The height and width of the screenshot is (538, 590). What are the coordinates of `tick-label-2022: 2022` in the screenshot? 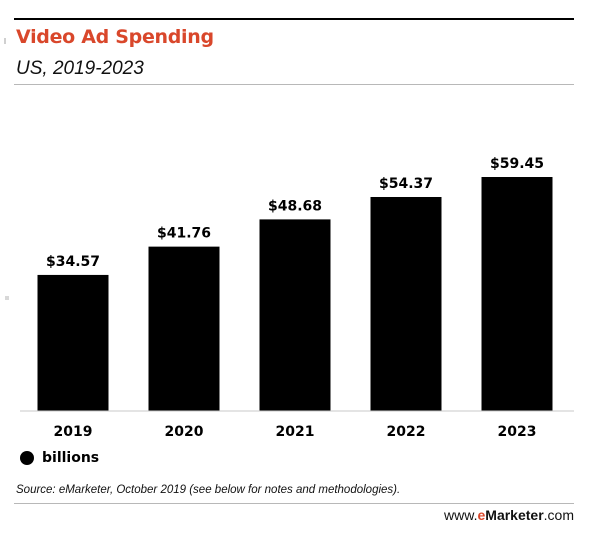 It's located at (406, 432).